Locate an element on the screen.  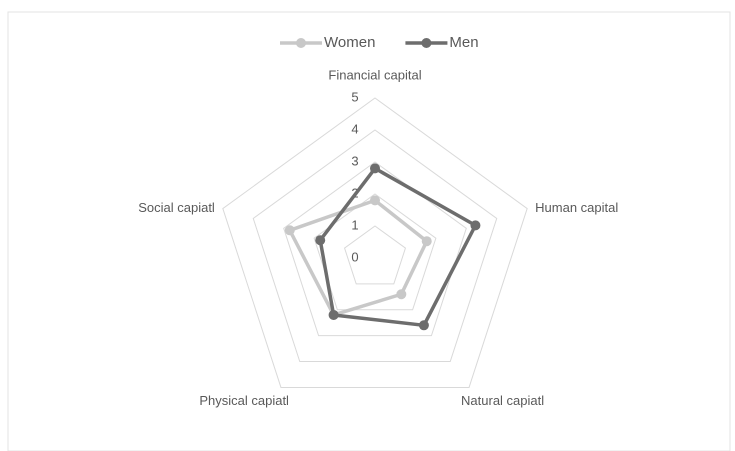
category-label: Financial capital is located at coordinates (374, 74).